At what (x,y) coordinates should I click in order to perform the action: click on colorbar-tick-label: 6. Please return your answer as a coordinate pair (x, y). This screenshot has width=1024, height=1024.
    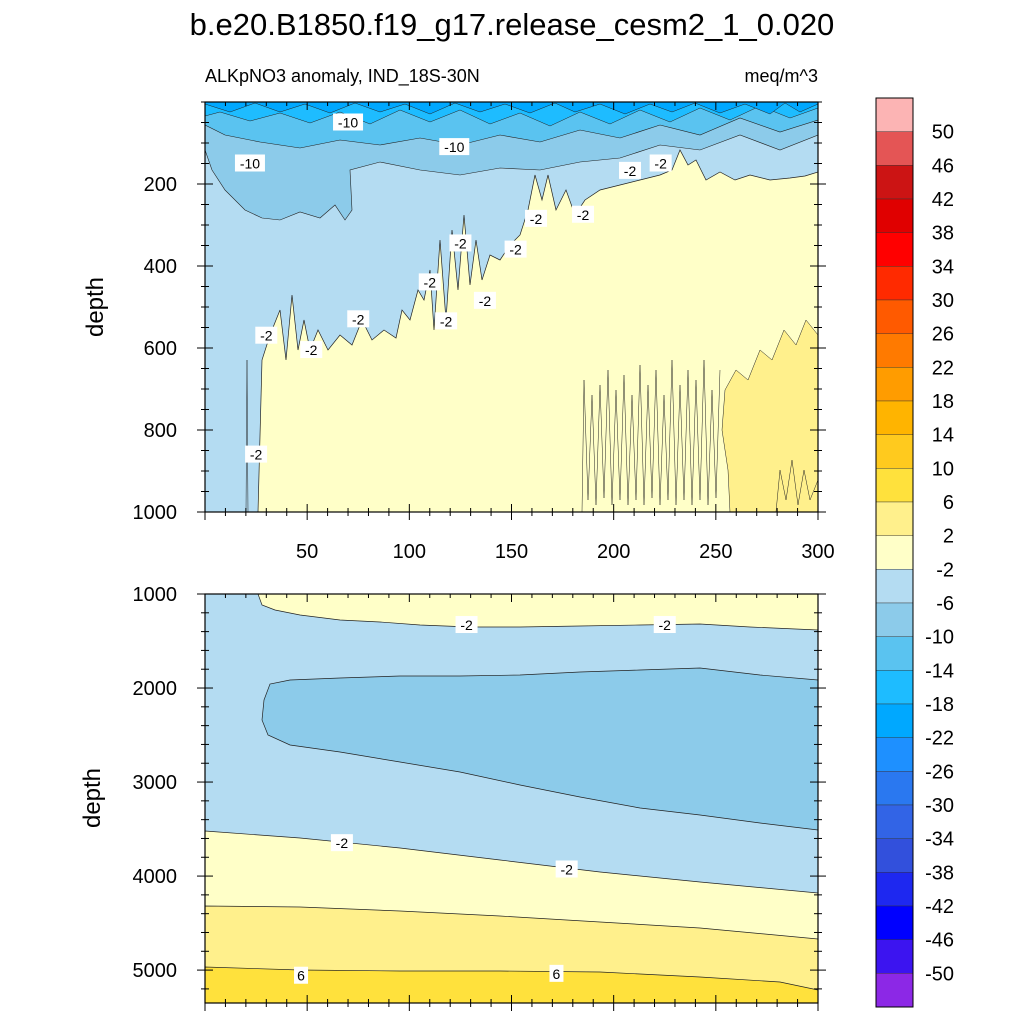
    Looking at the image, I should click on (948, 503).